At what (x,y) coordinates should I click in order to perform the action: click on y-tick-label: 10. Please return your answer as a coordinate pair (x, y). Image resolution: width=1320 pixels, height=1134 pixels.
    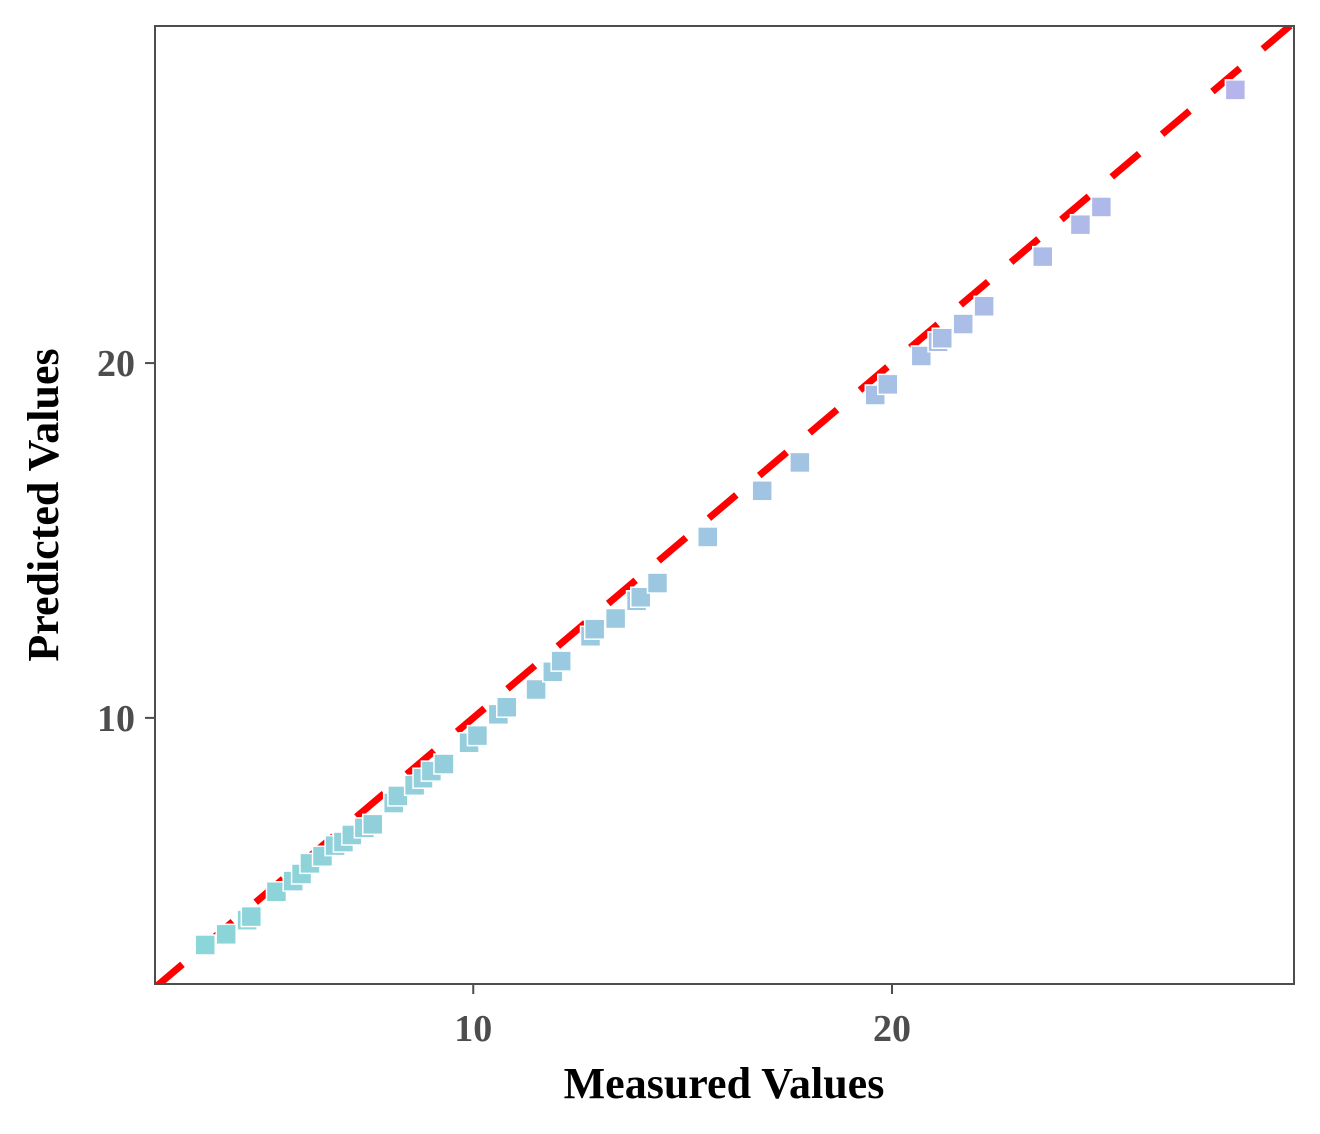
    Looking at the image, I should click on (116, 719).